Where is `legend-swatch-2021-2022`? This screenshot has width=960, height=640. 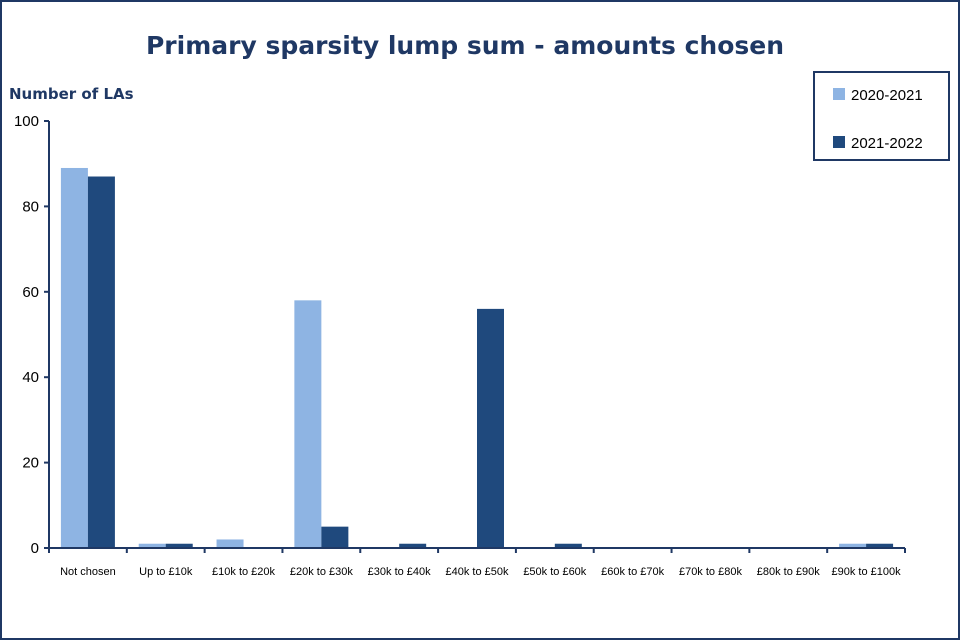 legend-swatch-2021-2022 is located at coordinates (839, 142).